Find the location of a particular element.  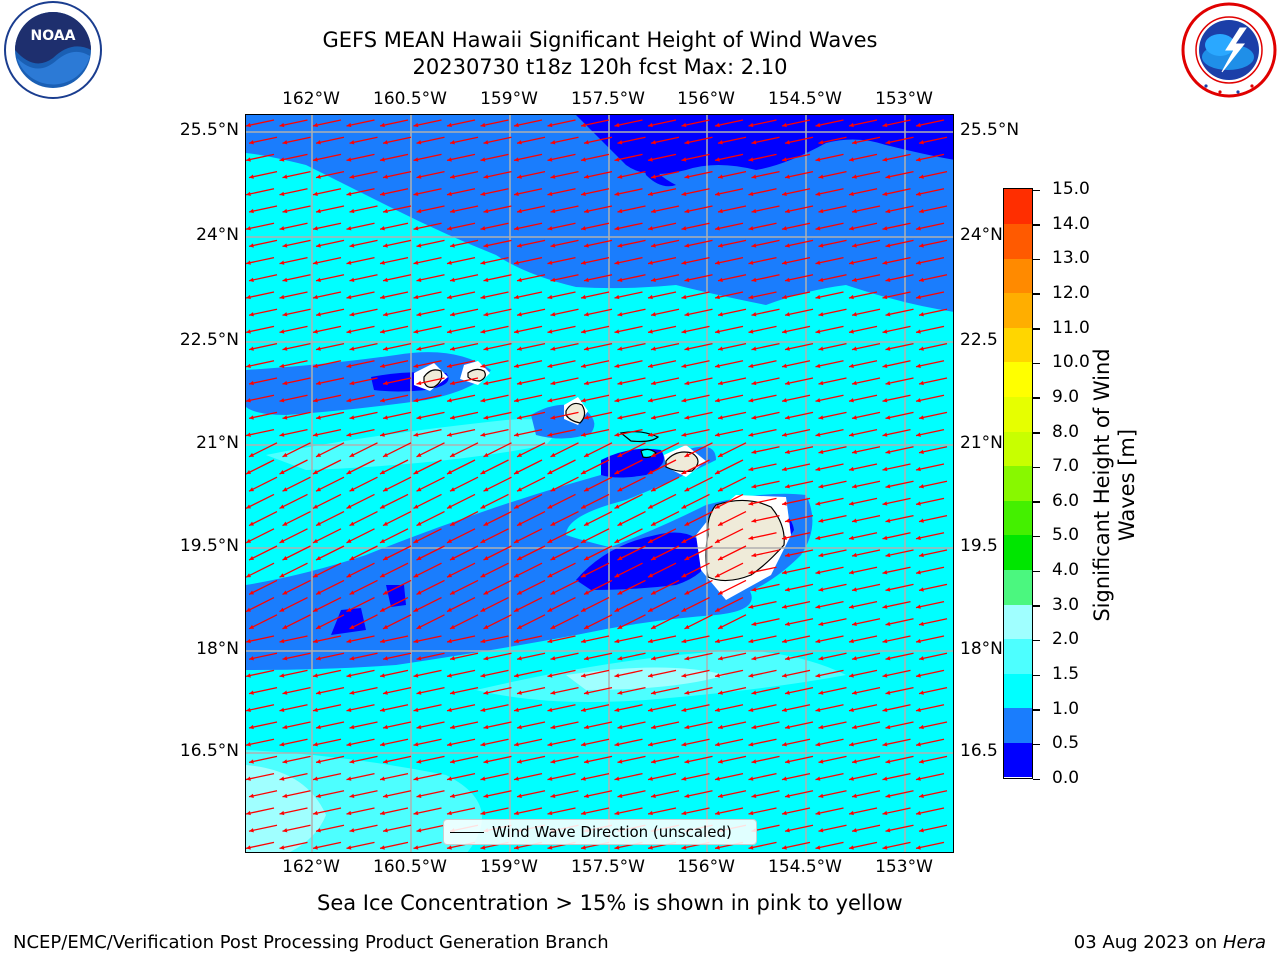

latitude-label-right: 18°N is located at coordinates (981, 649).